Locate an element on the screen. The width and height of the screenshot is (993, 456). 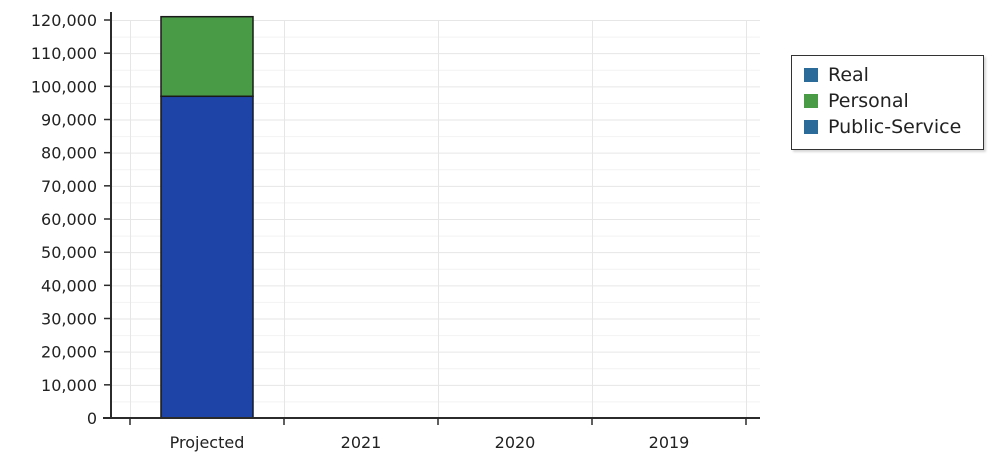
legend-label-personal: Personal is located at coordinates (868, 101).